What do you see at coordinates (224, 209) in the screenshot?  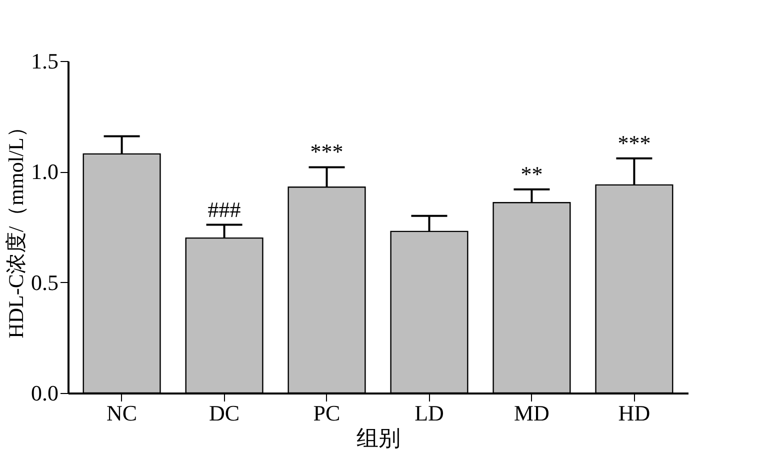 I see `annotation: ###` at bounding box center [224, 209].